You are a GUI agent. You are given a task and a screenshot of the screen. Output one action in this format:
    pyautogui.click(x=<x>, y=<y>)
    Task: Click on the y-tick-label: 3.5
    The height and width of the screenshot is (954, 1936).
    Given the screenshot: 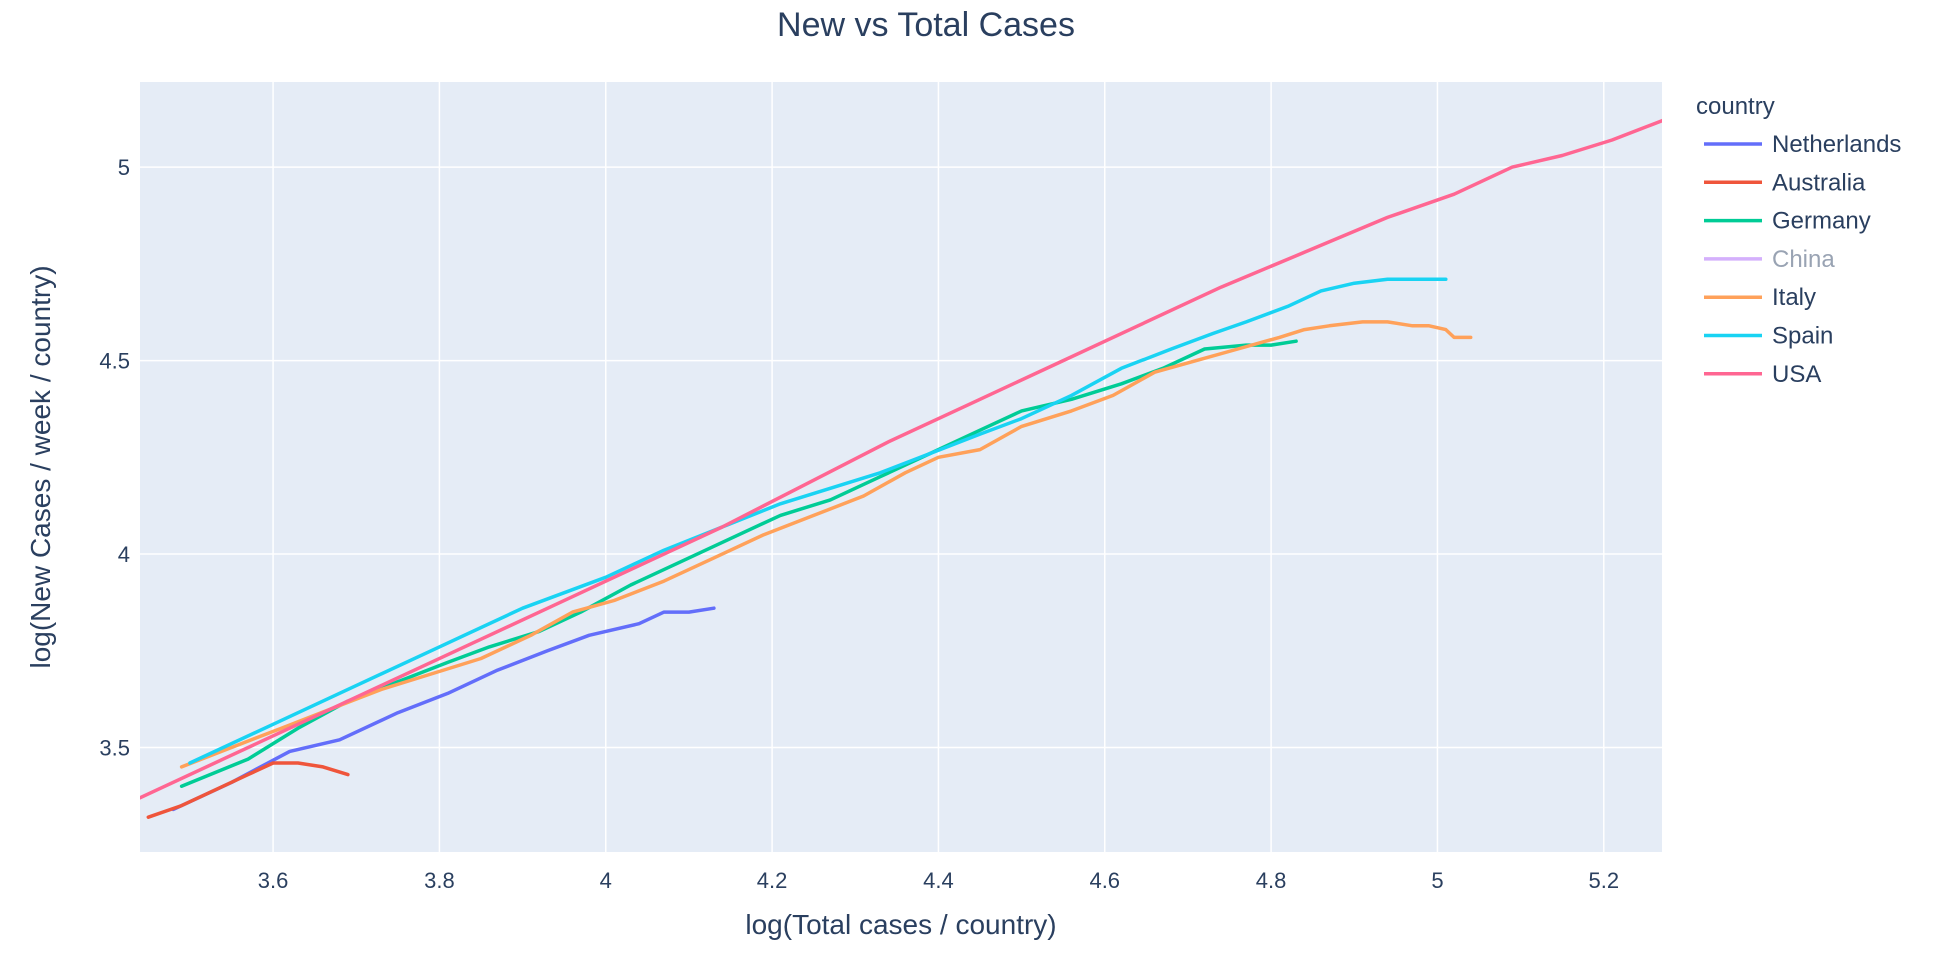 What is the action you would take?
    pyautogui.click(x=114, y=748)
    